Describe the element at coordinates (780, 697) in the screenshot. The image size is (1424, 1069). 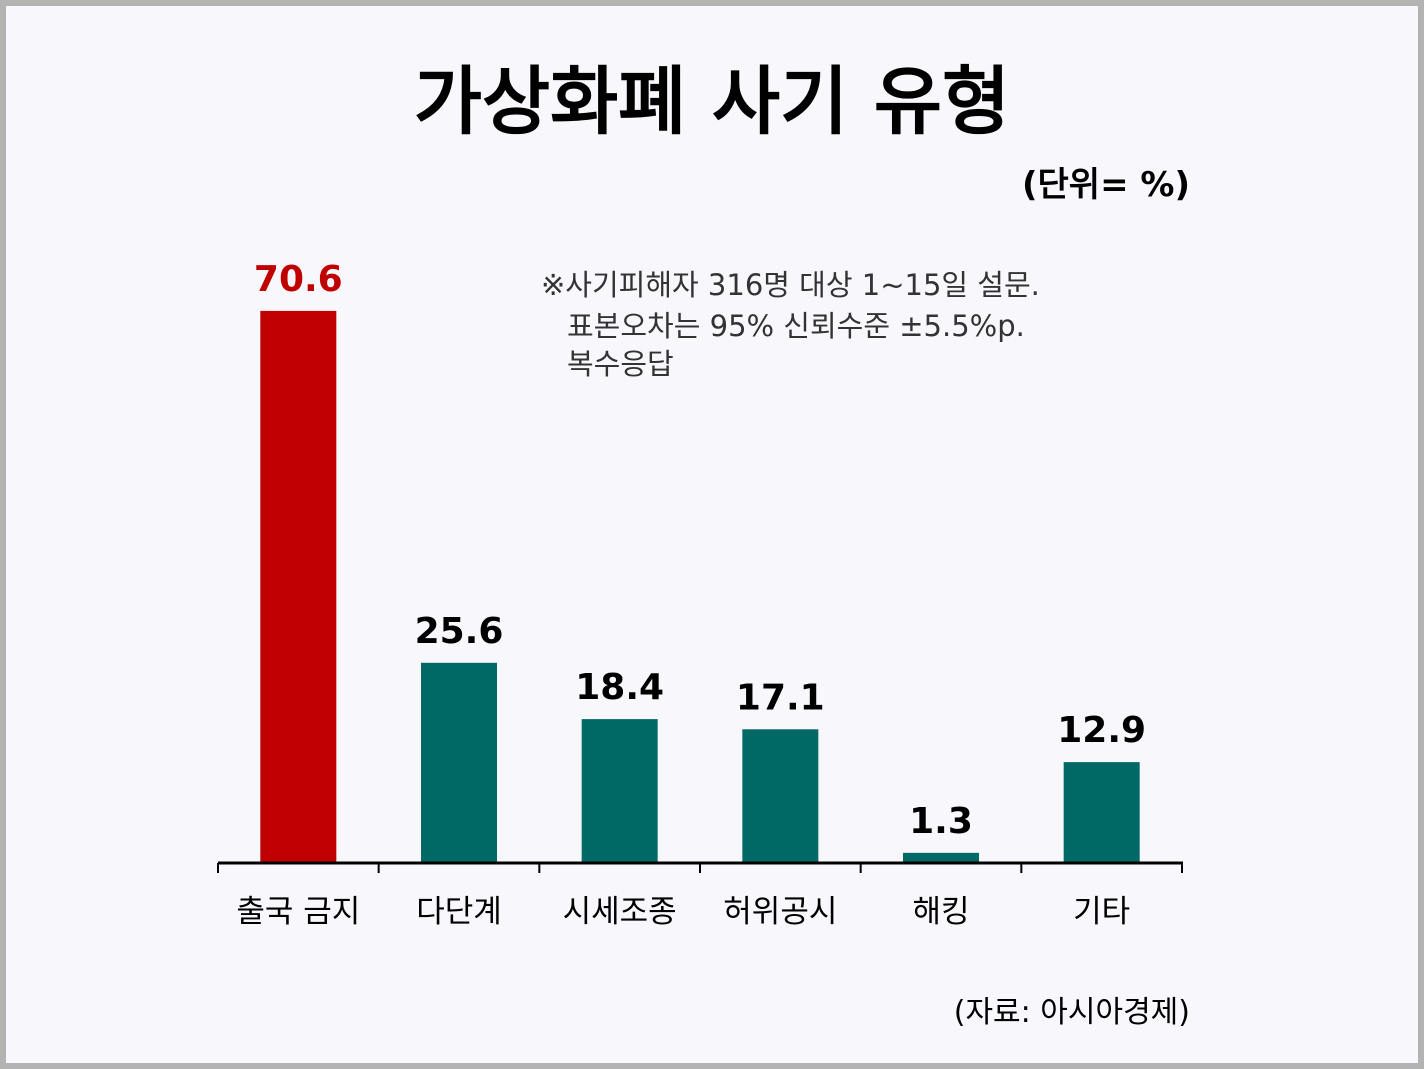
I see `value-label: 17.1` at that location.